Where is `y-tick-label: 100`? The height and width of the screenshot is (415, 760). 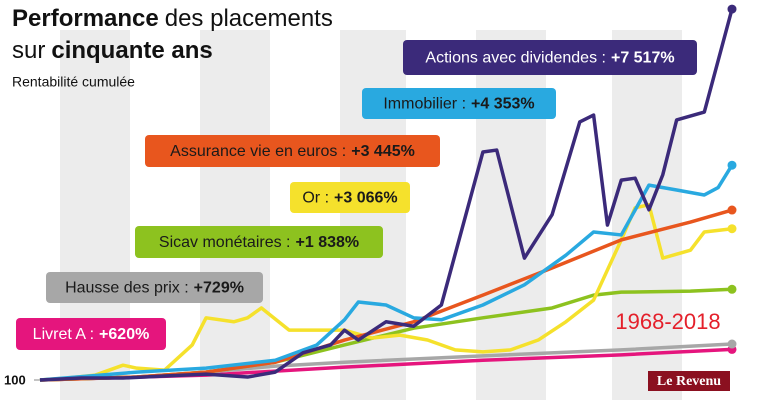 y-tick-label: 100 is located at coordinates (15, 379).